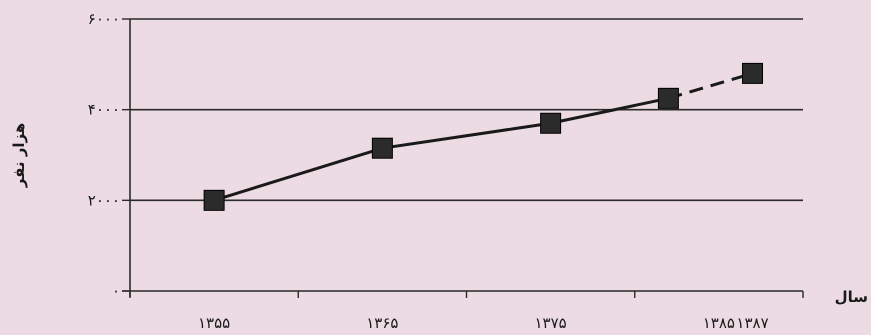 Image resolution: width=871 pixels, height=335 pixels. What do you see at coordinates (710, 85) in the screenshot?
I see `series-line-projected` at bounding box center [710, 85].